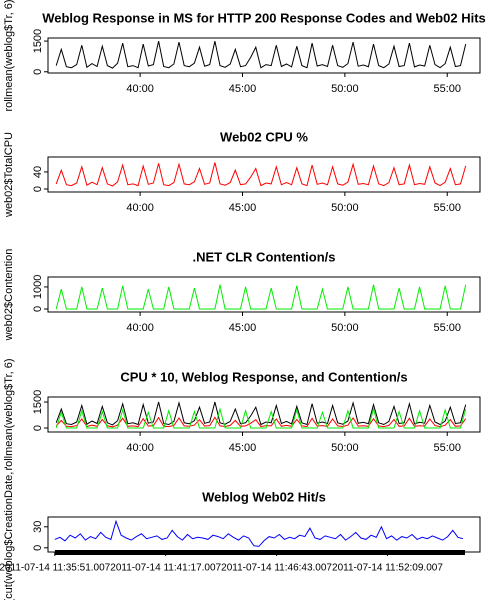  I want to click on x-tick-label: 2011-07-14 11:41:17.007, so click(165, 568).